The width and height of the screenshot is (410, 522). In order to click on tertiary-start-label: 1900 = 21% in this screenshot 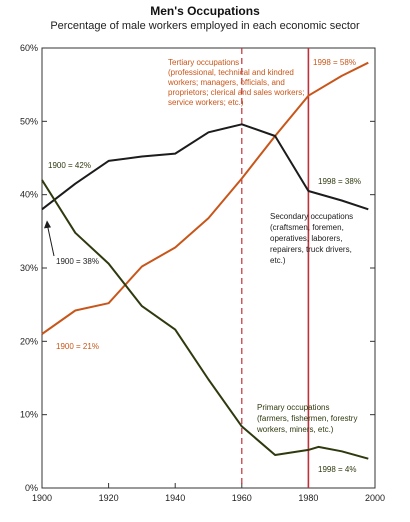, I will do `click(77, 346)`.